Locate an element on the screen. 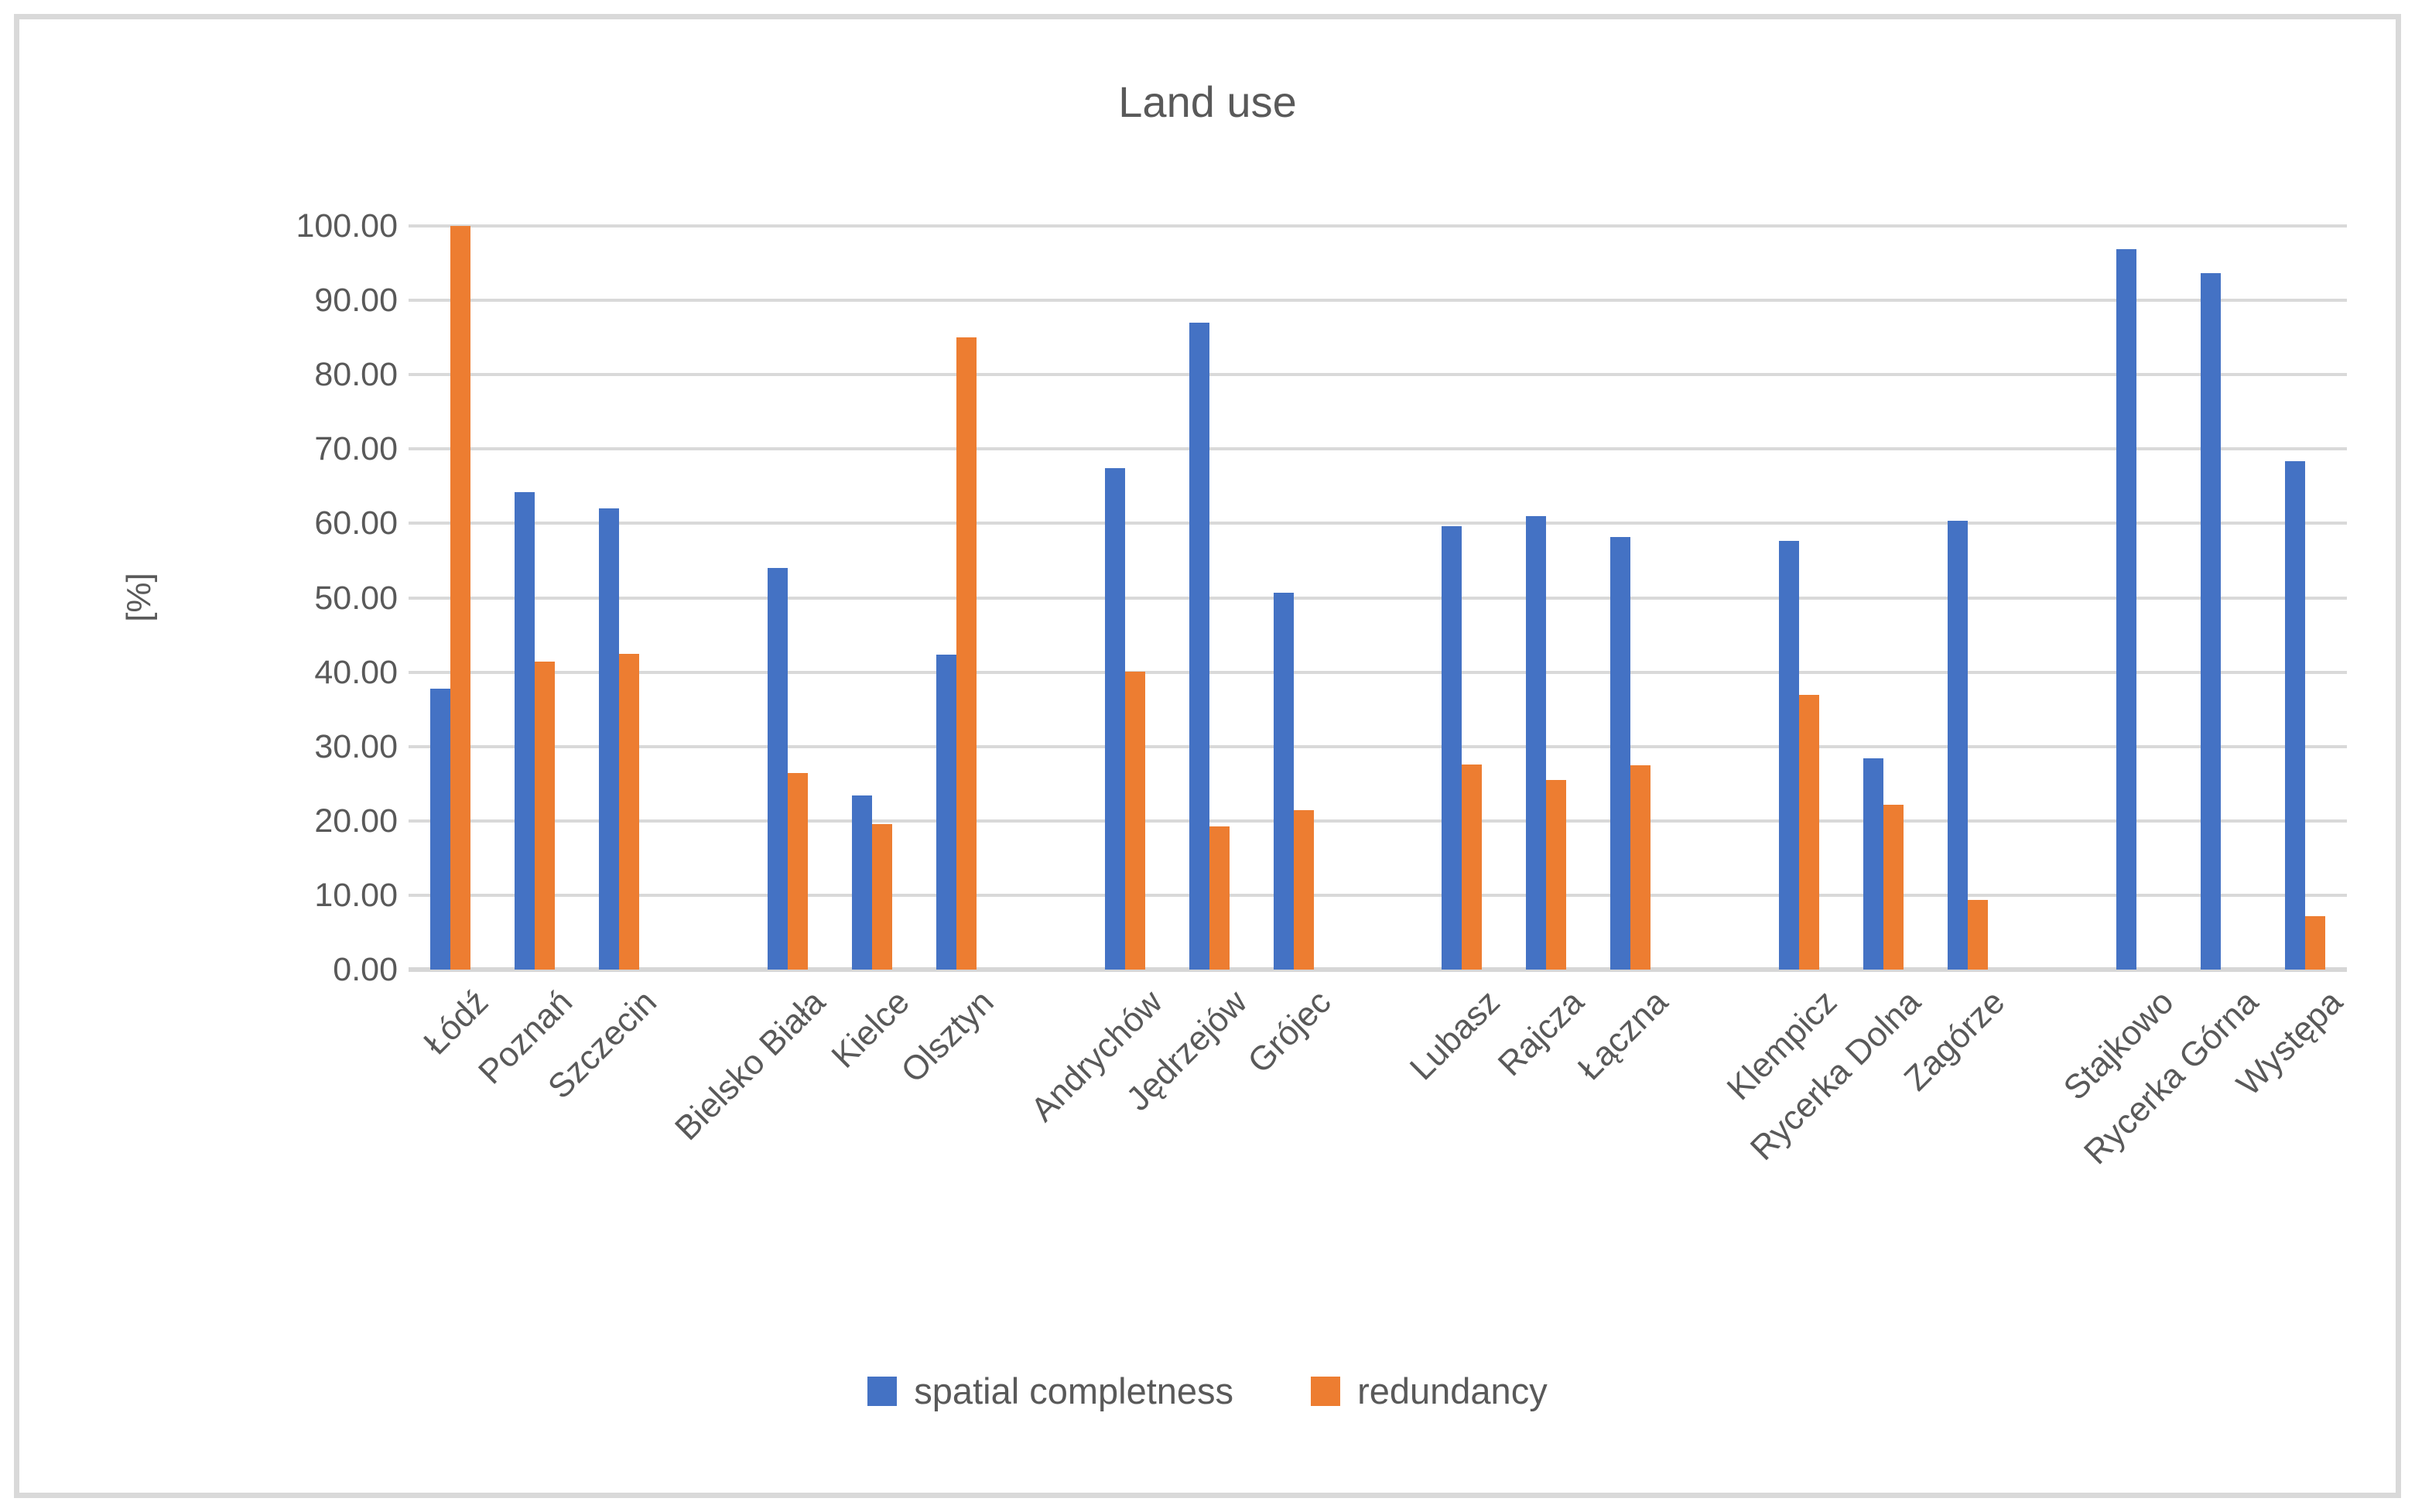 This screenshot has width=2415, height=1512. bar-redundancy-szczecin is located at coordinates (629, 811).